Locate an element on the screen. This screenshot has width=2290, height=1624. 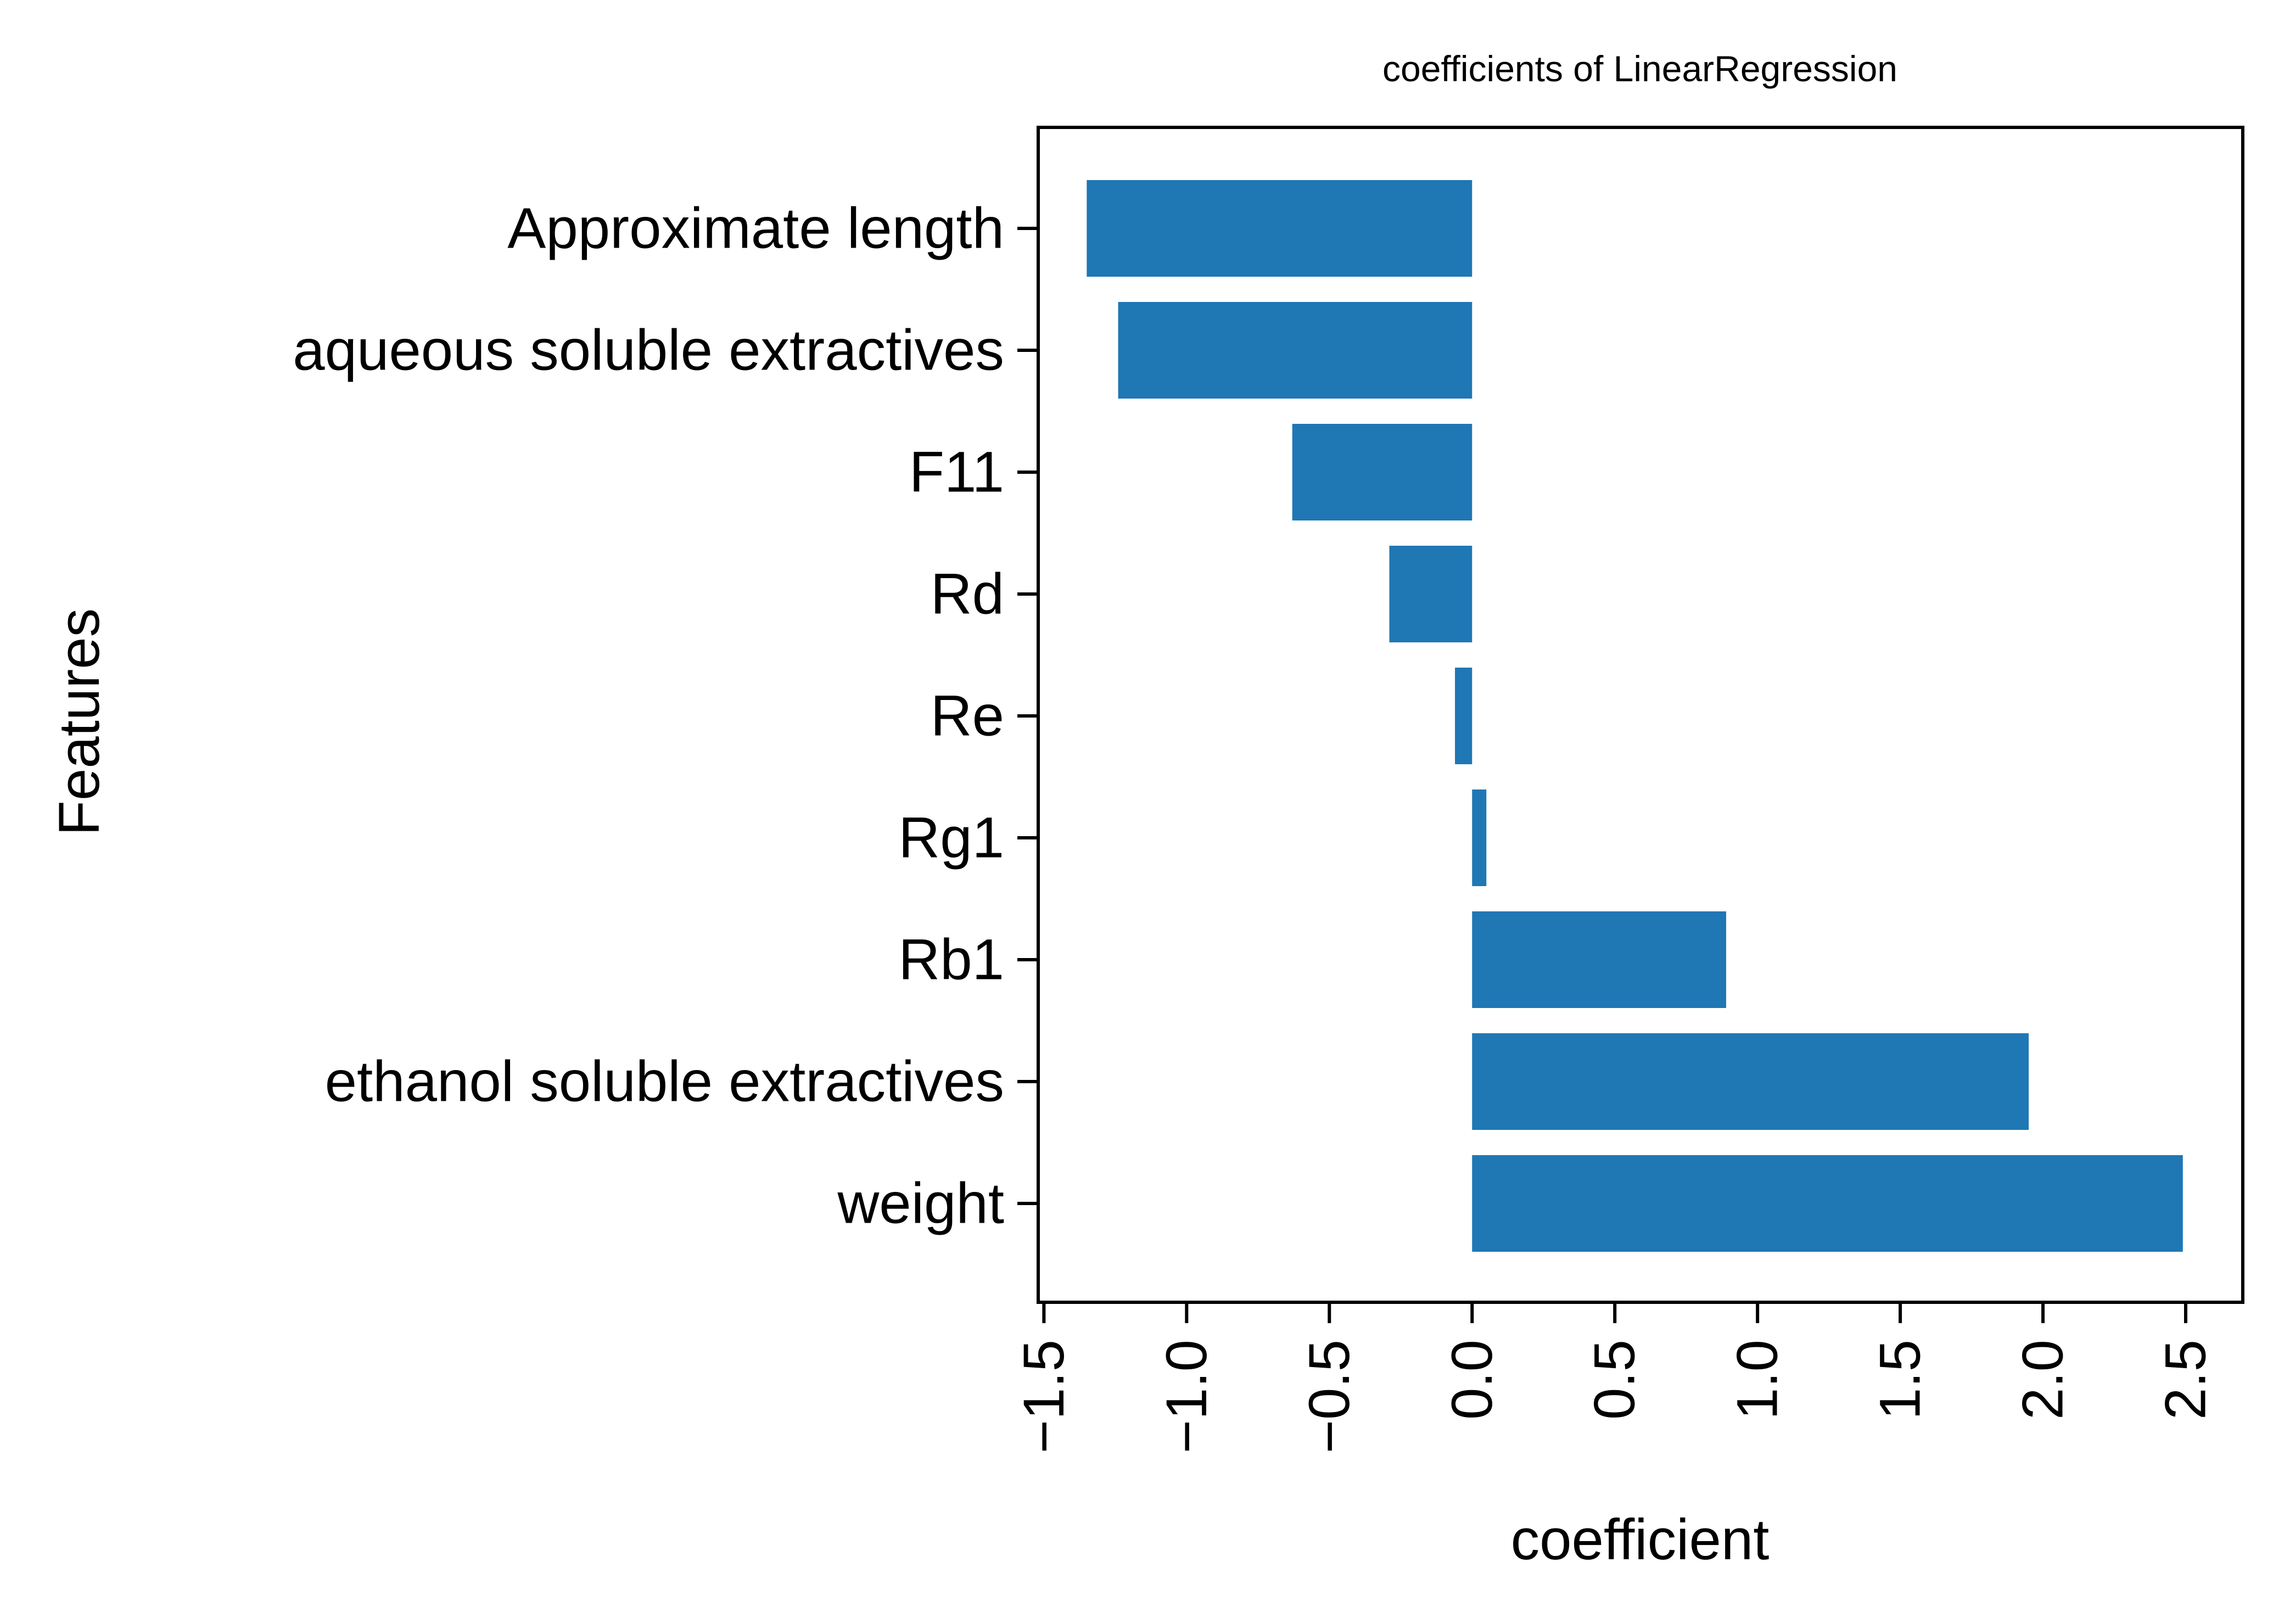
y-tick-label: Re is located at coordinates (967, 716).